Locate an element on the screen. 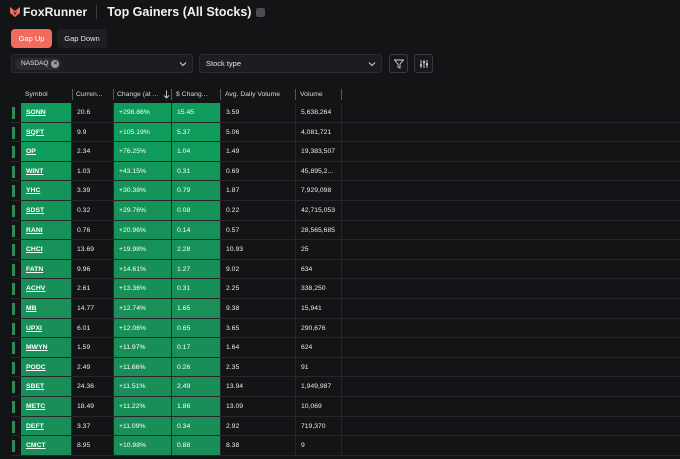 This screenshot has width=680, height=459. avg-volume-cell: 3.59 is located at coordinates (233, 112).